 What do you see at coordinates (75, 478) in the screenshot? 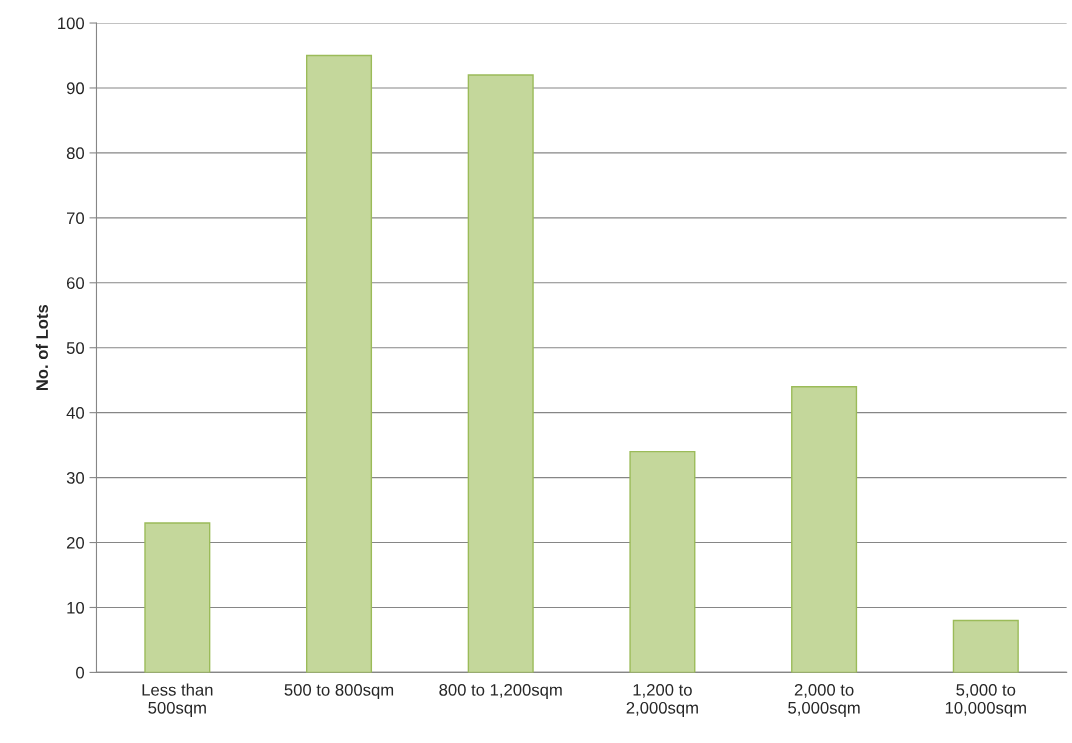
I see `y-tick-label: 30` at bounding box center [75, 478].